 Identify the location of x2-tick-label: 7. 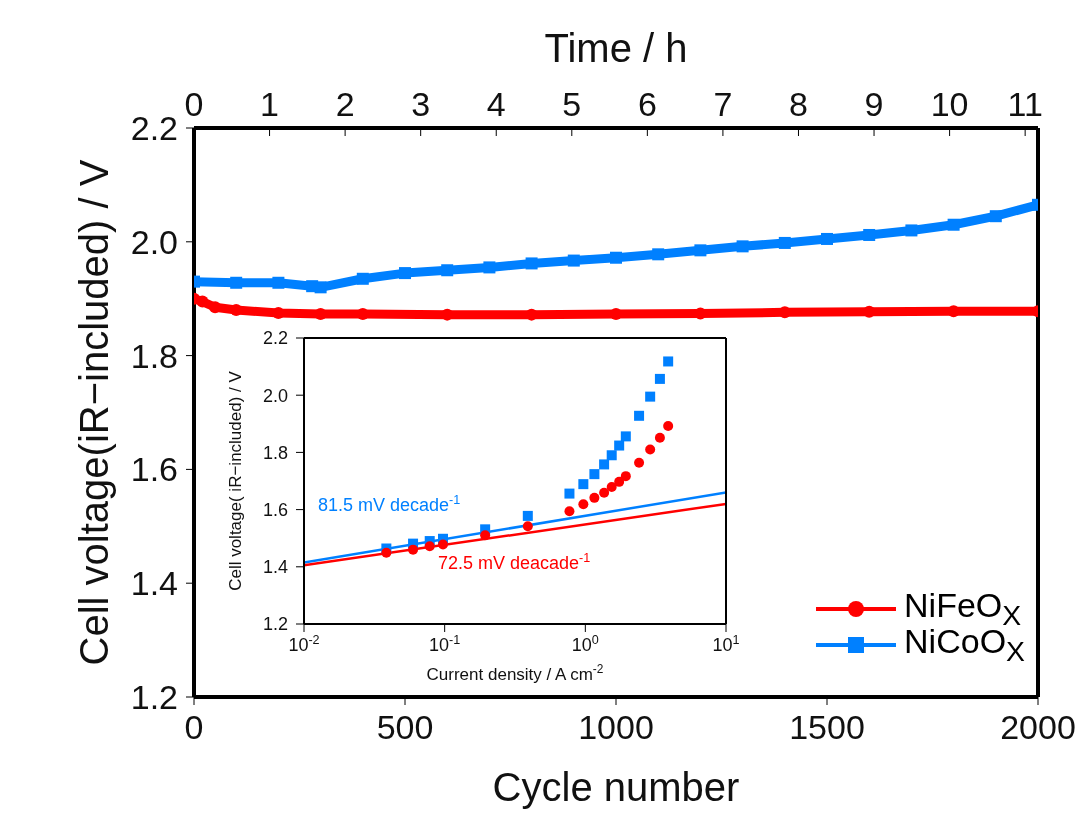
(723, 104).